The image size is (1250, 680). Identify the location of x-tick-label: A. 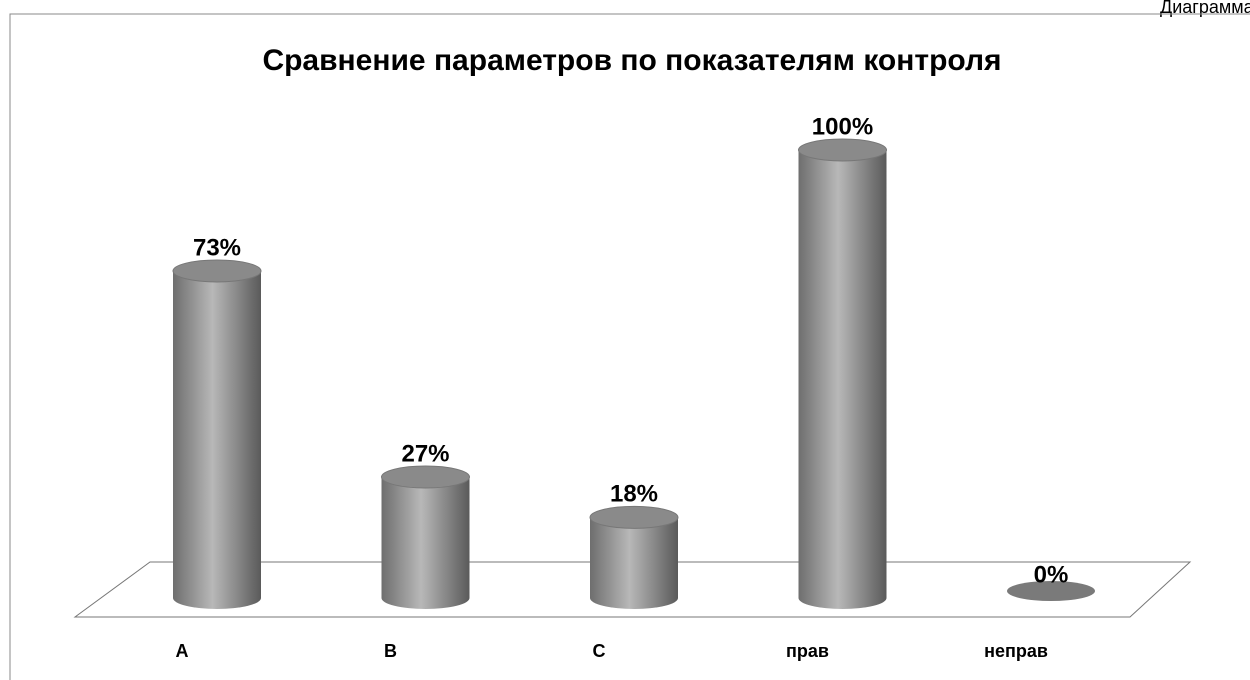
(182, 651).